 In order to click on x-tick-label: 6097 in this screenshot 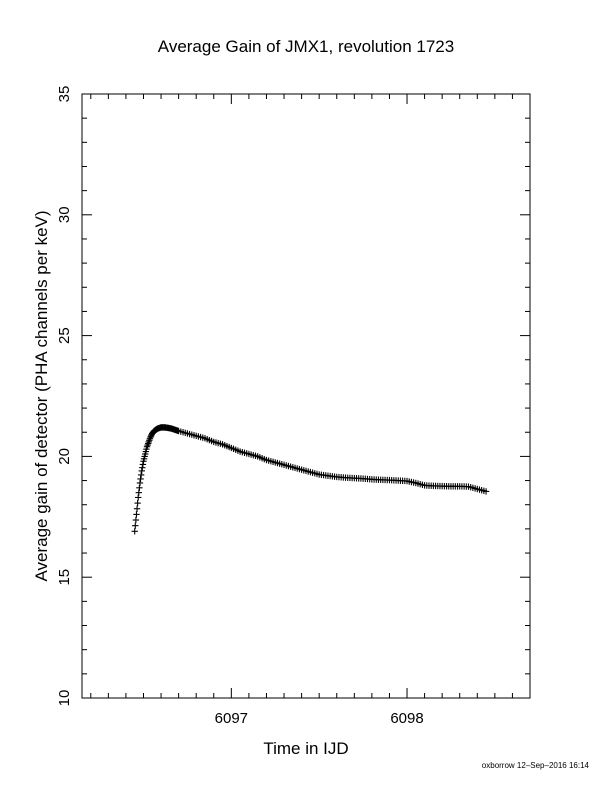, I will do `click(231, 718)`.